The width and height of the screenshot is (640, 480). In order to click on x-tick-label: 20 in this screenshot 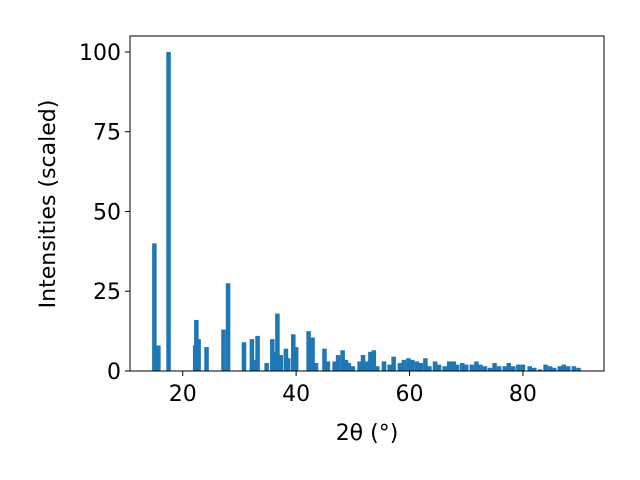, I will do `click(183, 394)`.